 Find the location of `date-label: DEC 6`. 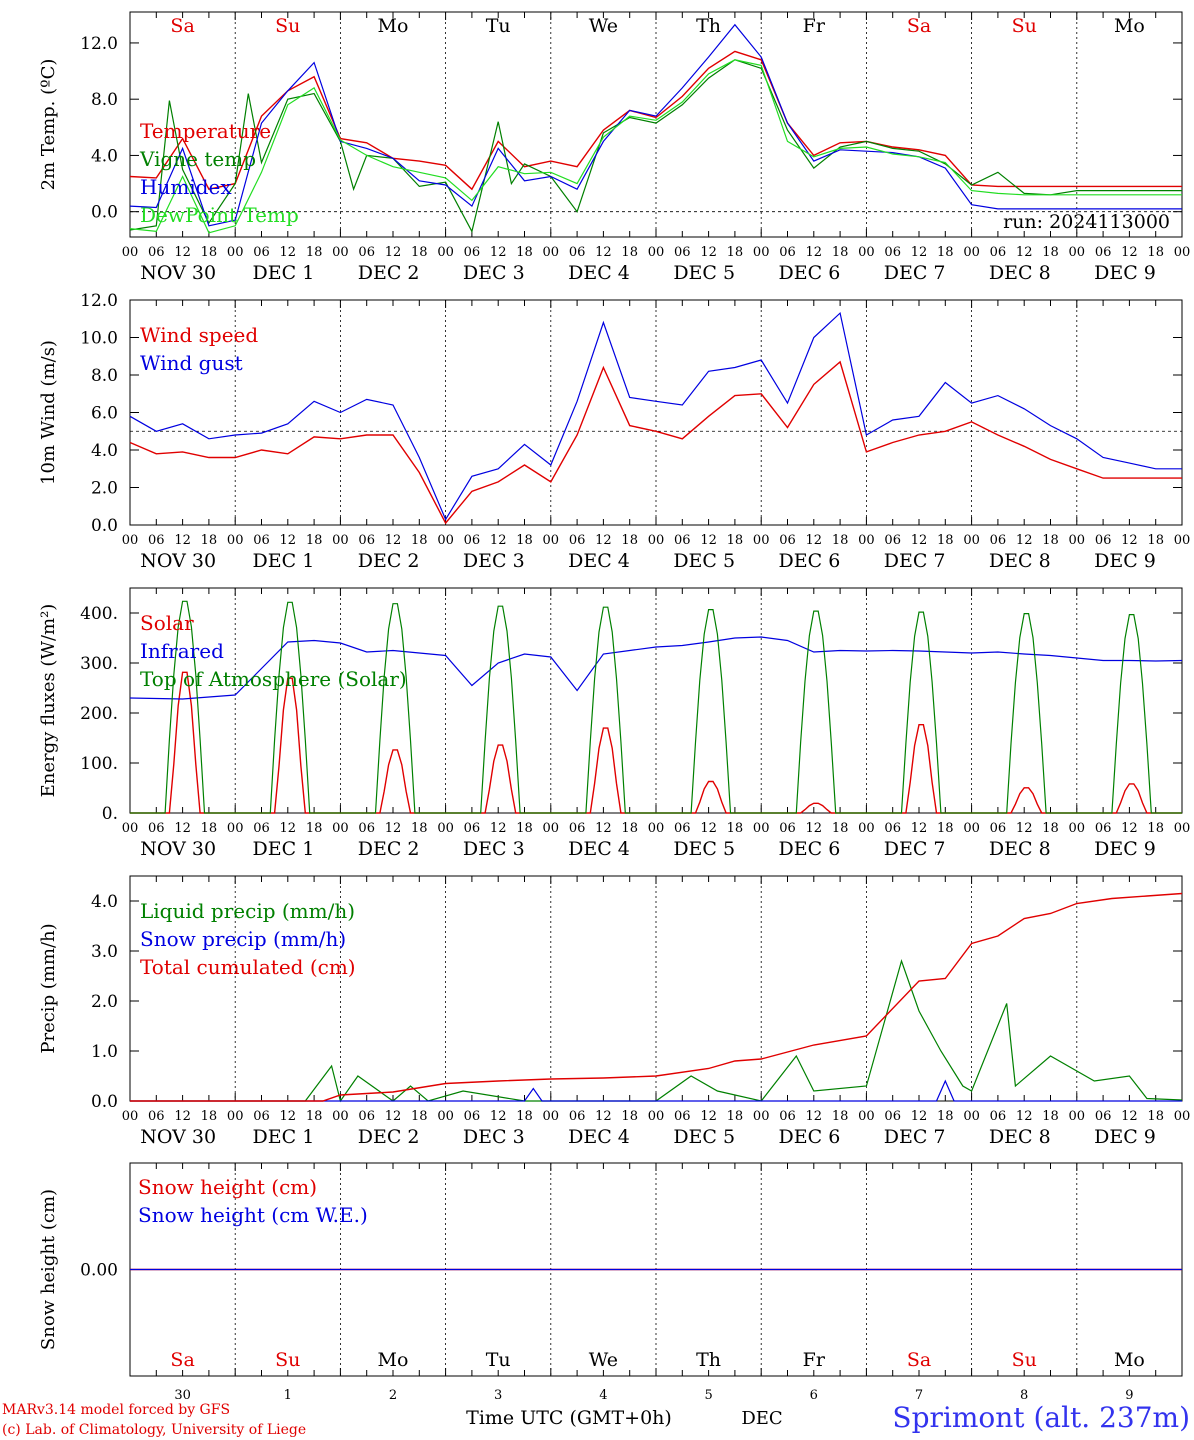

date-label: DEC 6 is located at coordinates (810, 561).